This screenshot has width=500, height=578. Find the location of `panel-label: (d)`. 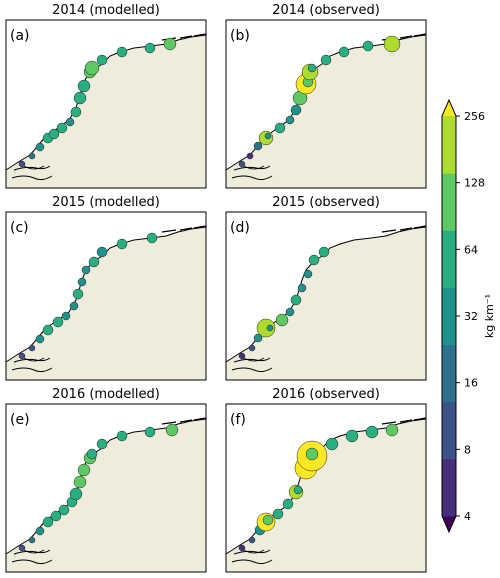

panel-label: (d) is located at coordinates (240, 228).